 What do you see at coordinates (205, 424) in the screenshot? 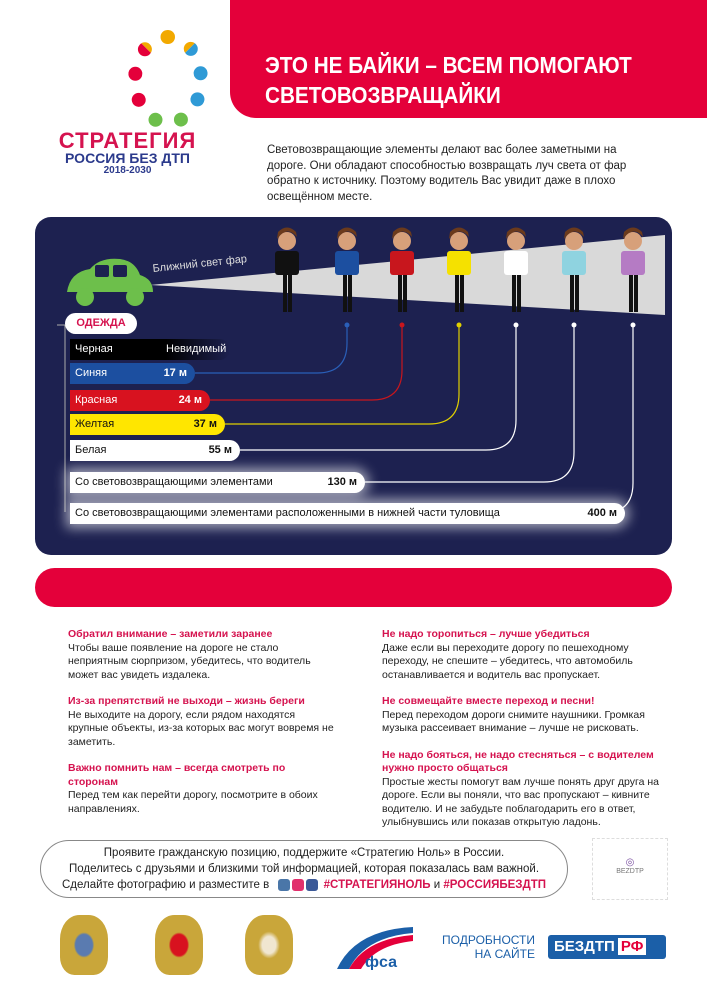
I see `row-distance: 37 м` at bounding box center [205, 424].